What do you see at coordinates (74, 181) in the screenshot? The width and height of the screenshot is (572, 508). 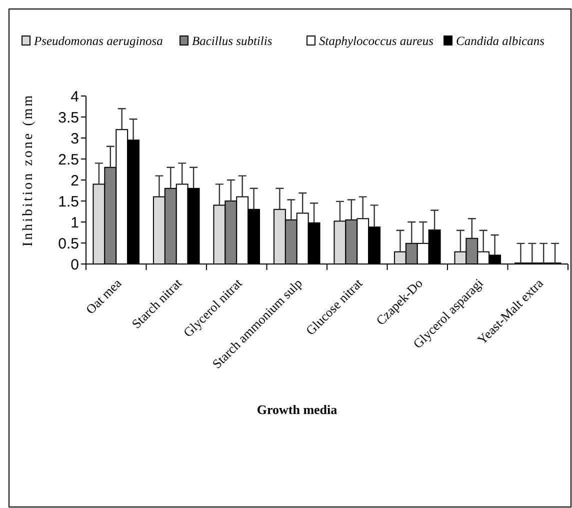 I see `y-tick-label: 2` at bounding box center [74, 181].